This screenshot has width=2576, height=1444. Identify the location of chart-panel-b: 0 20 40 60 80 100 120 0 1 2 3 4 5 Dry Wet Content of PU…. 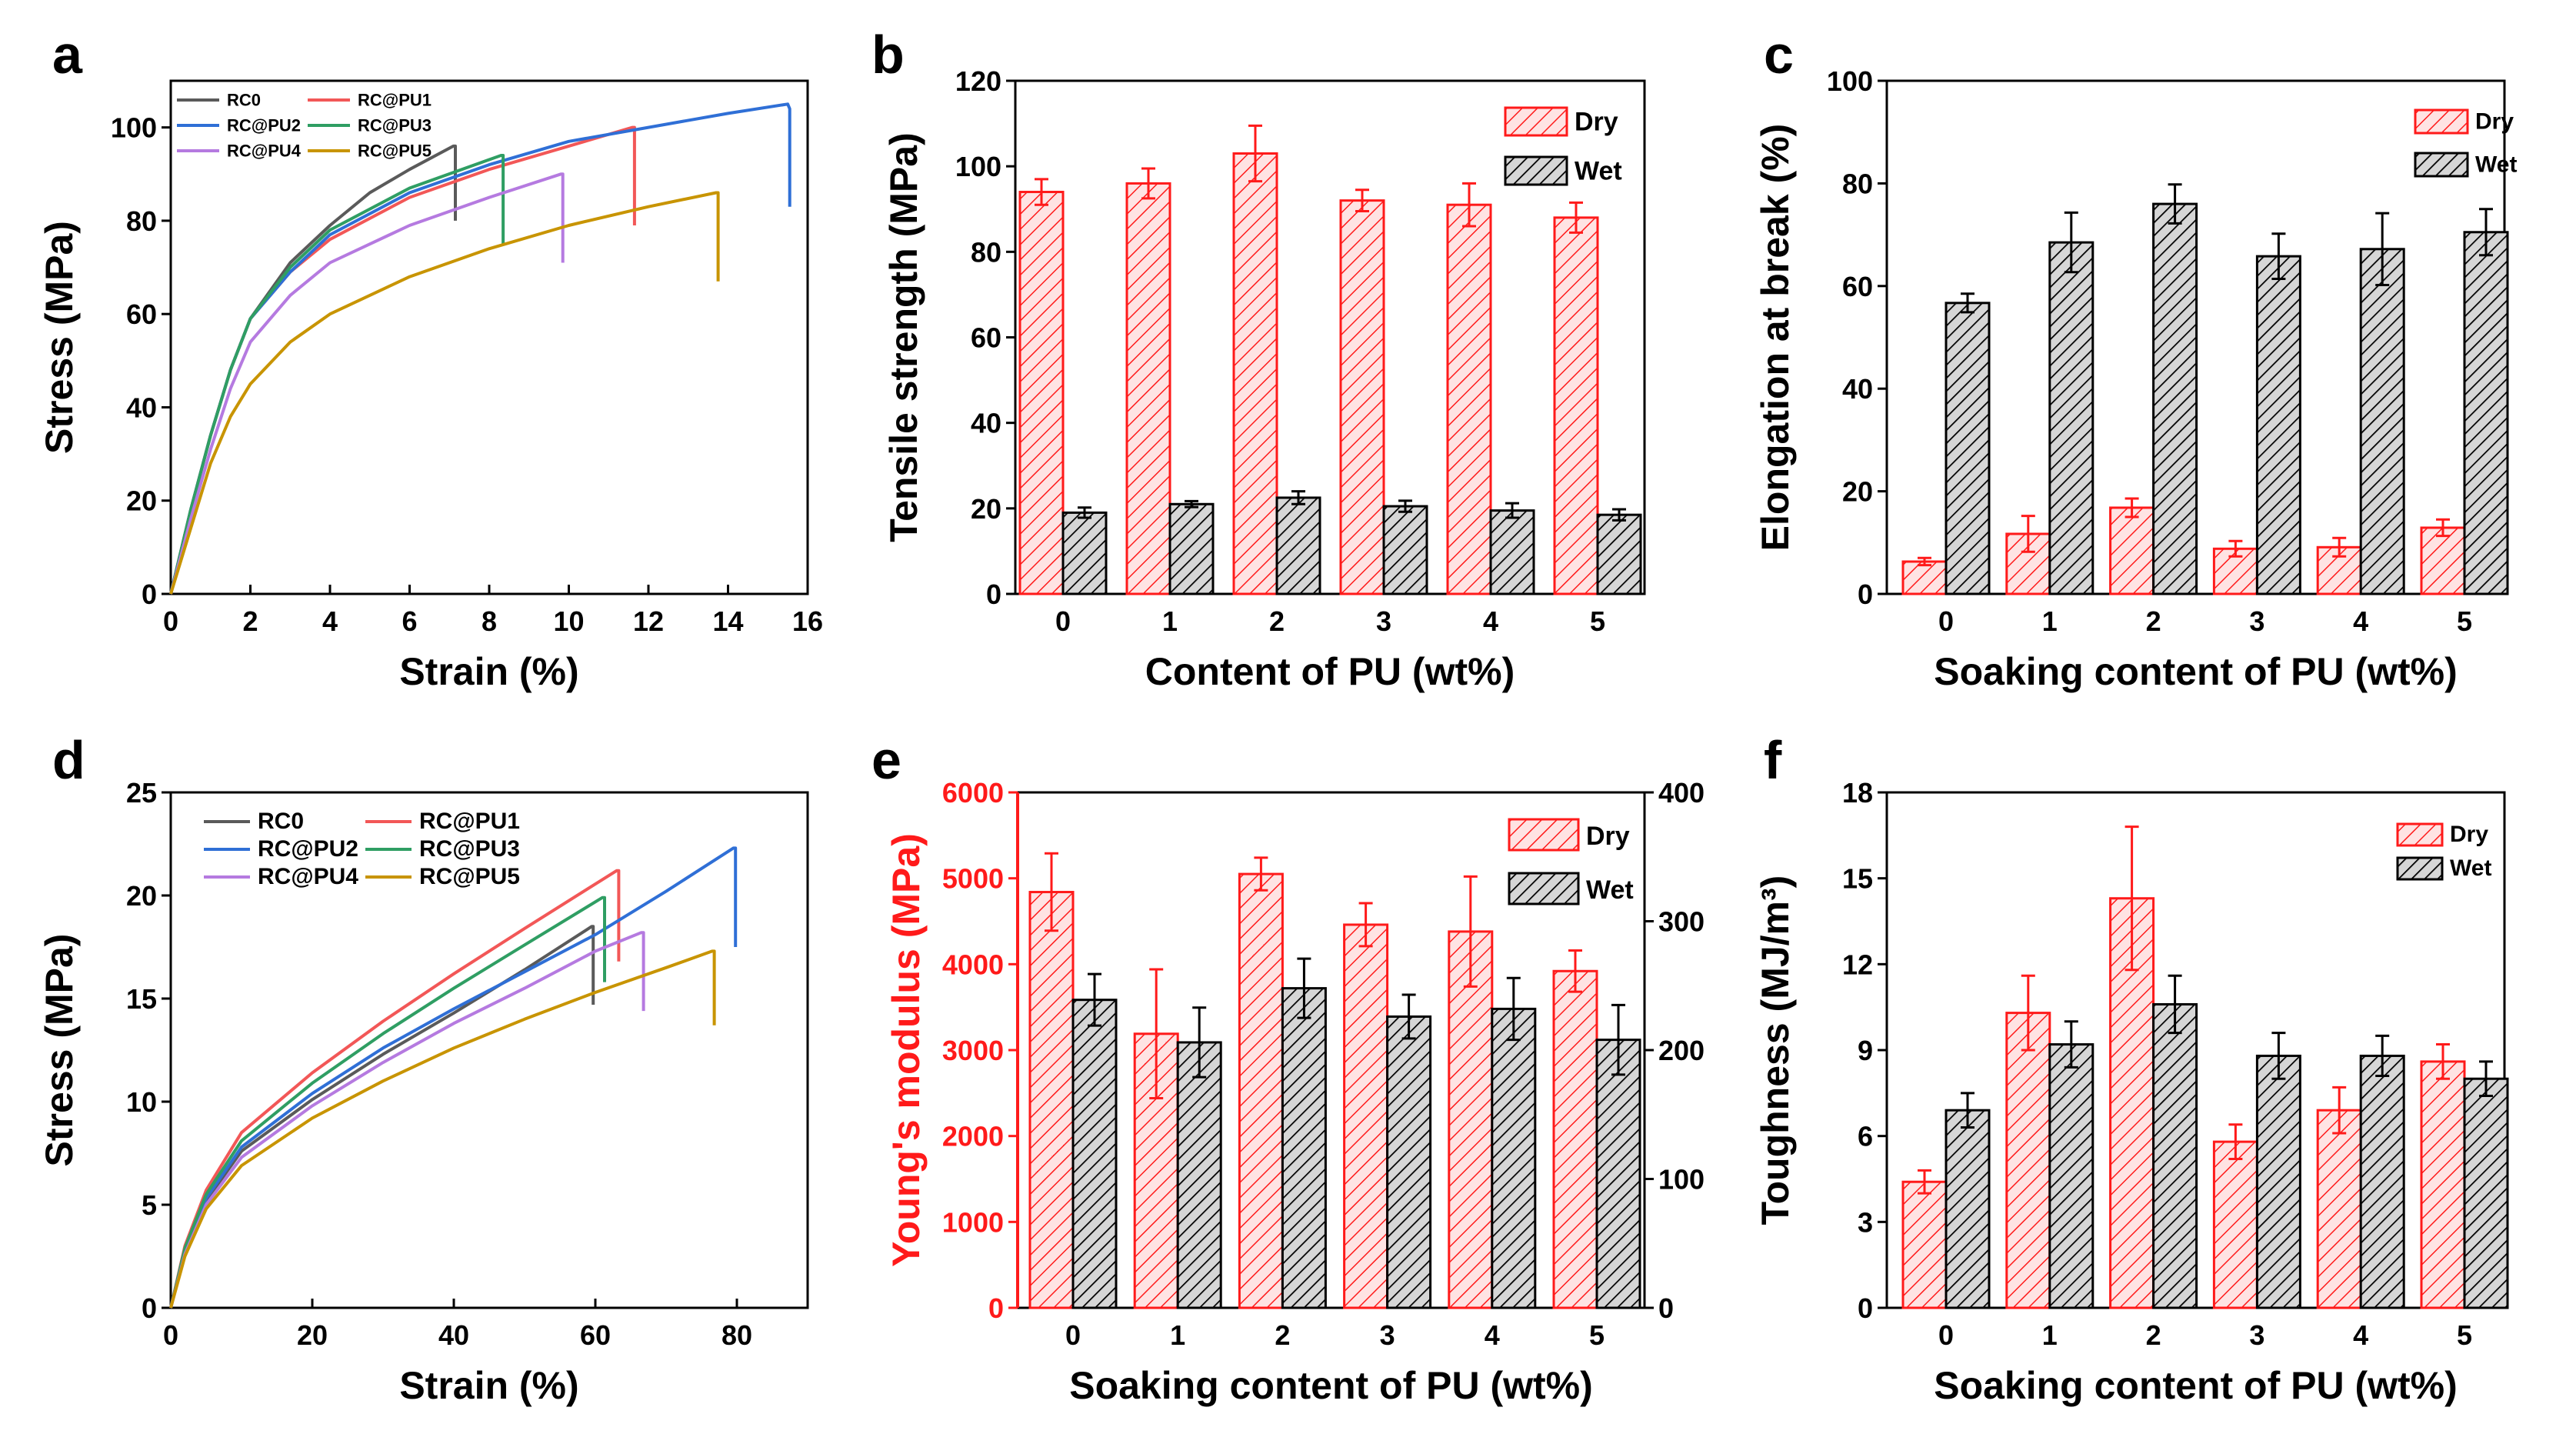
(1264, 379).